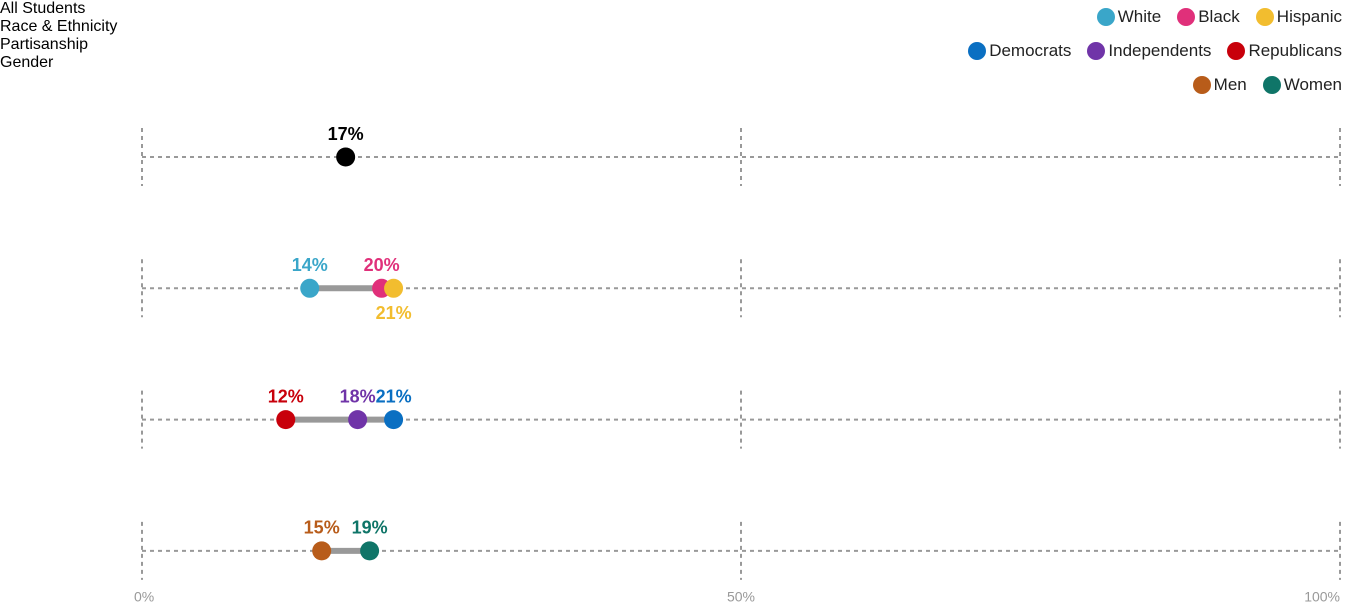 The width and height of the screenshot is (1372, 607). Describe the element at coordinates (1030, 50) in the screenshot. I see `legend-label: Democrats` at that location.